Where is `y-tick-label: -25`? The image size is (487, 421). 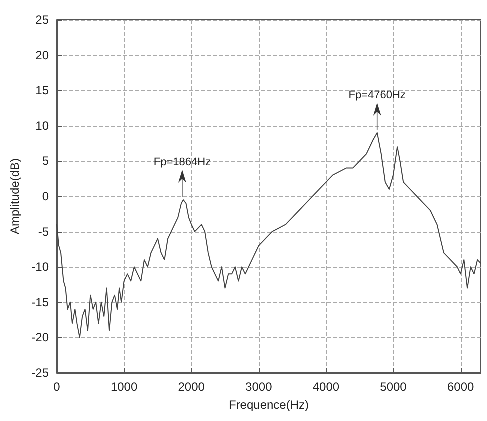
y-tick-label: -25 is located at coordinates (41, 373).